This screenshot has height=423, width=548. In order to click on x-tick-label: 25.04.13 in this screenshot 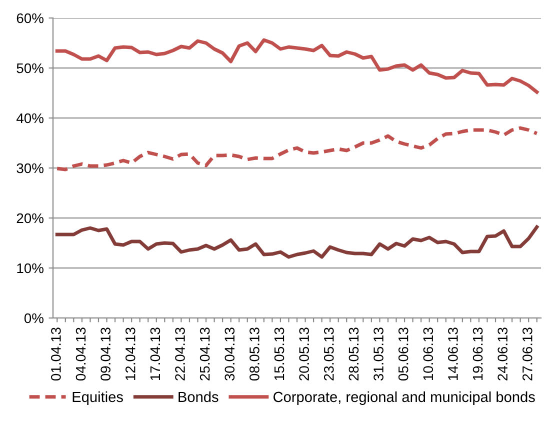, I will do `click(205, 354)`.